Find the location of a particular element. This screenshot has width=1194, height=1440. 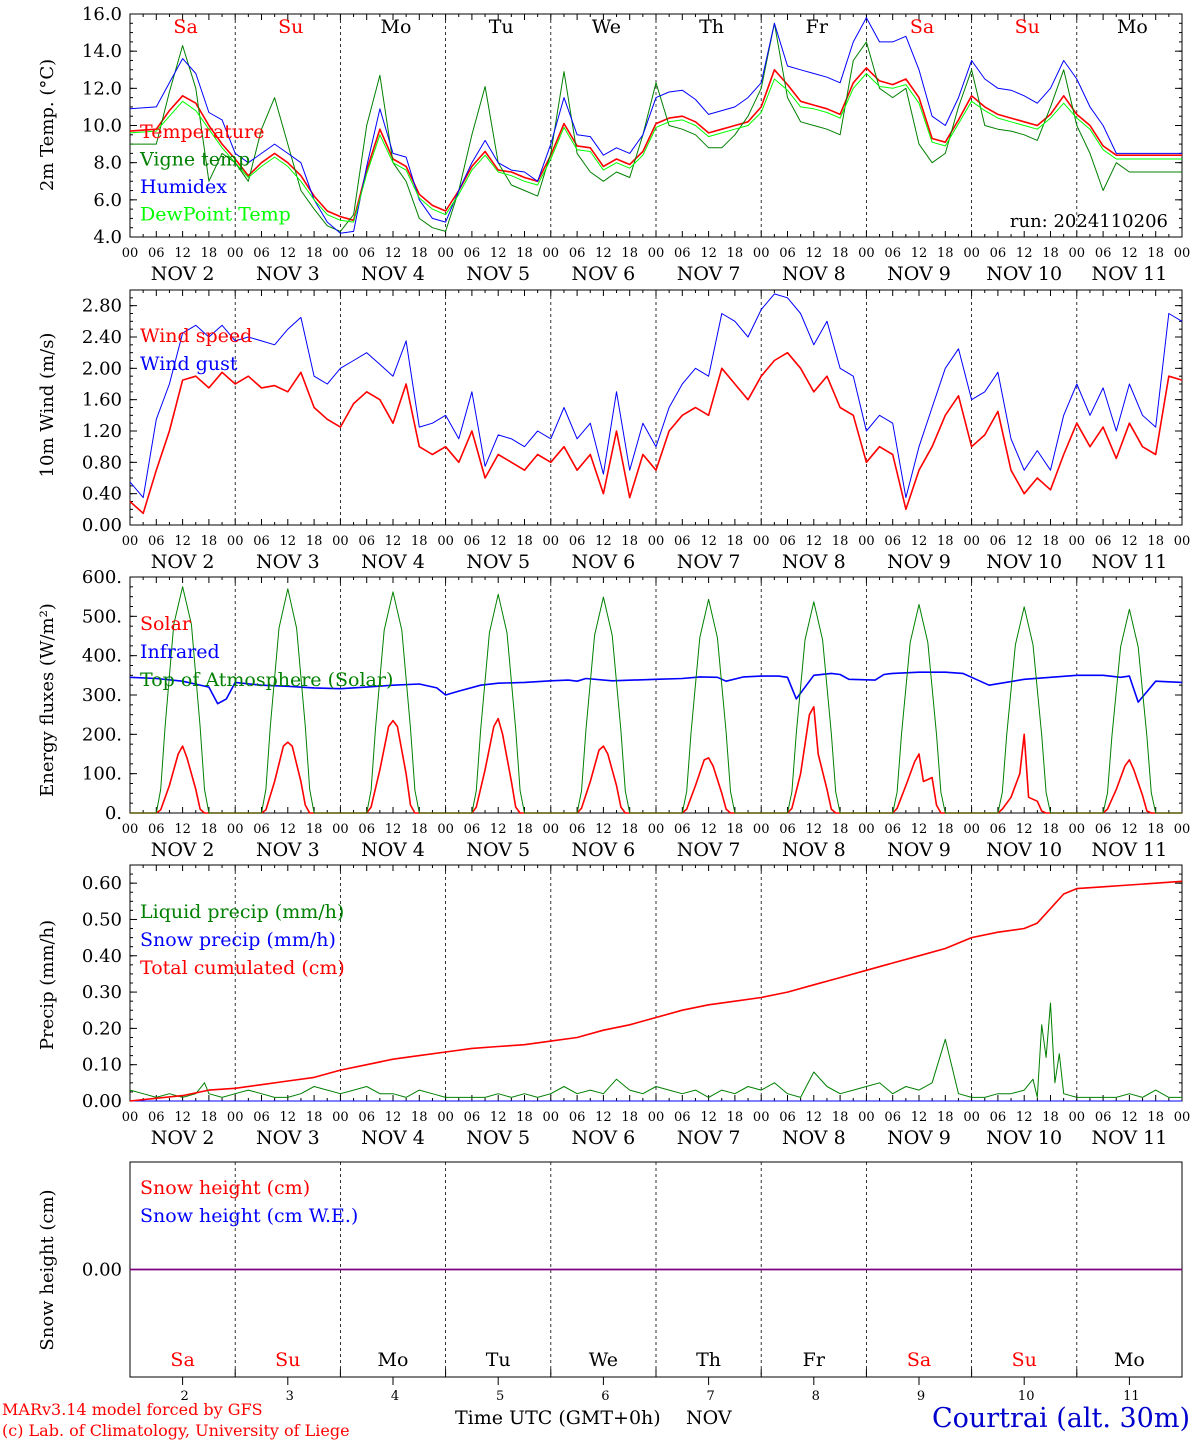

weekday-label-bottom: Mo is located at coordinates (1129, 1360).